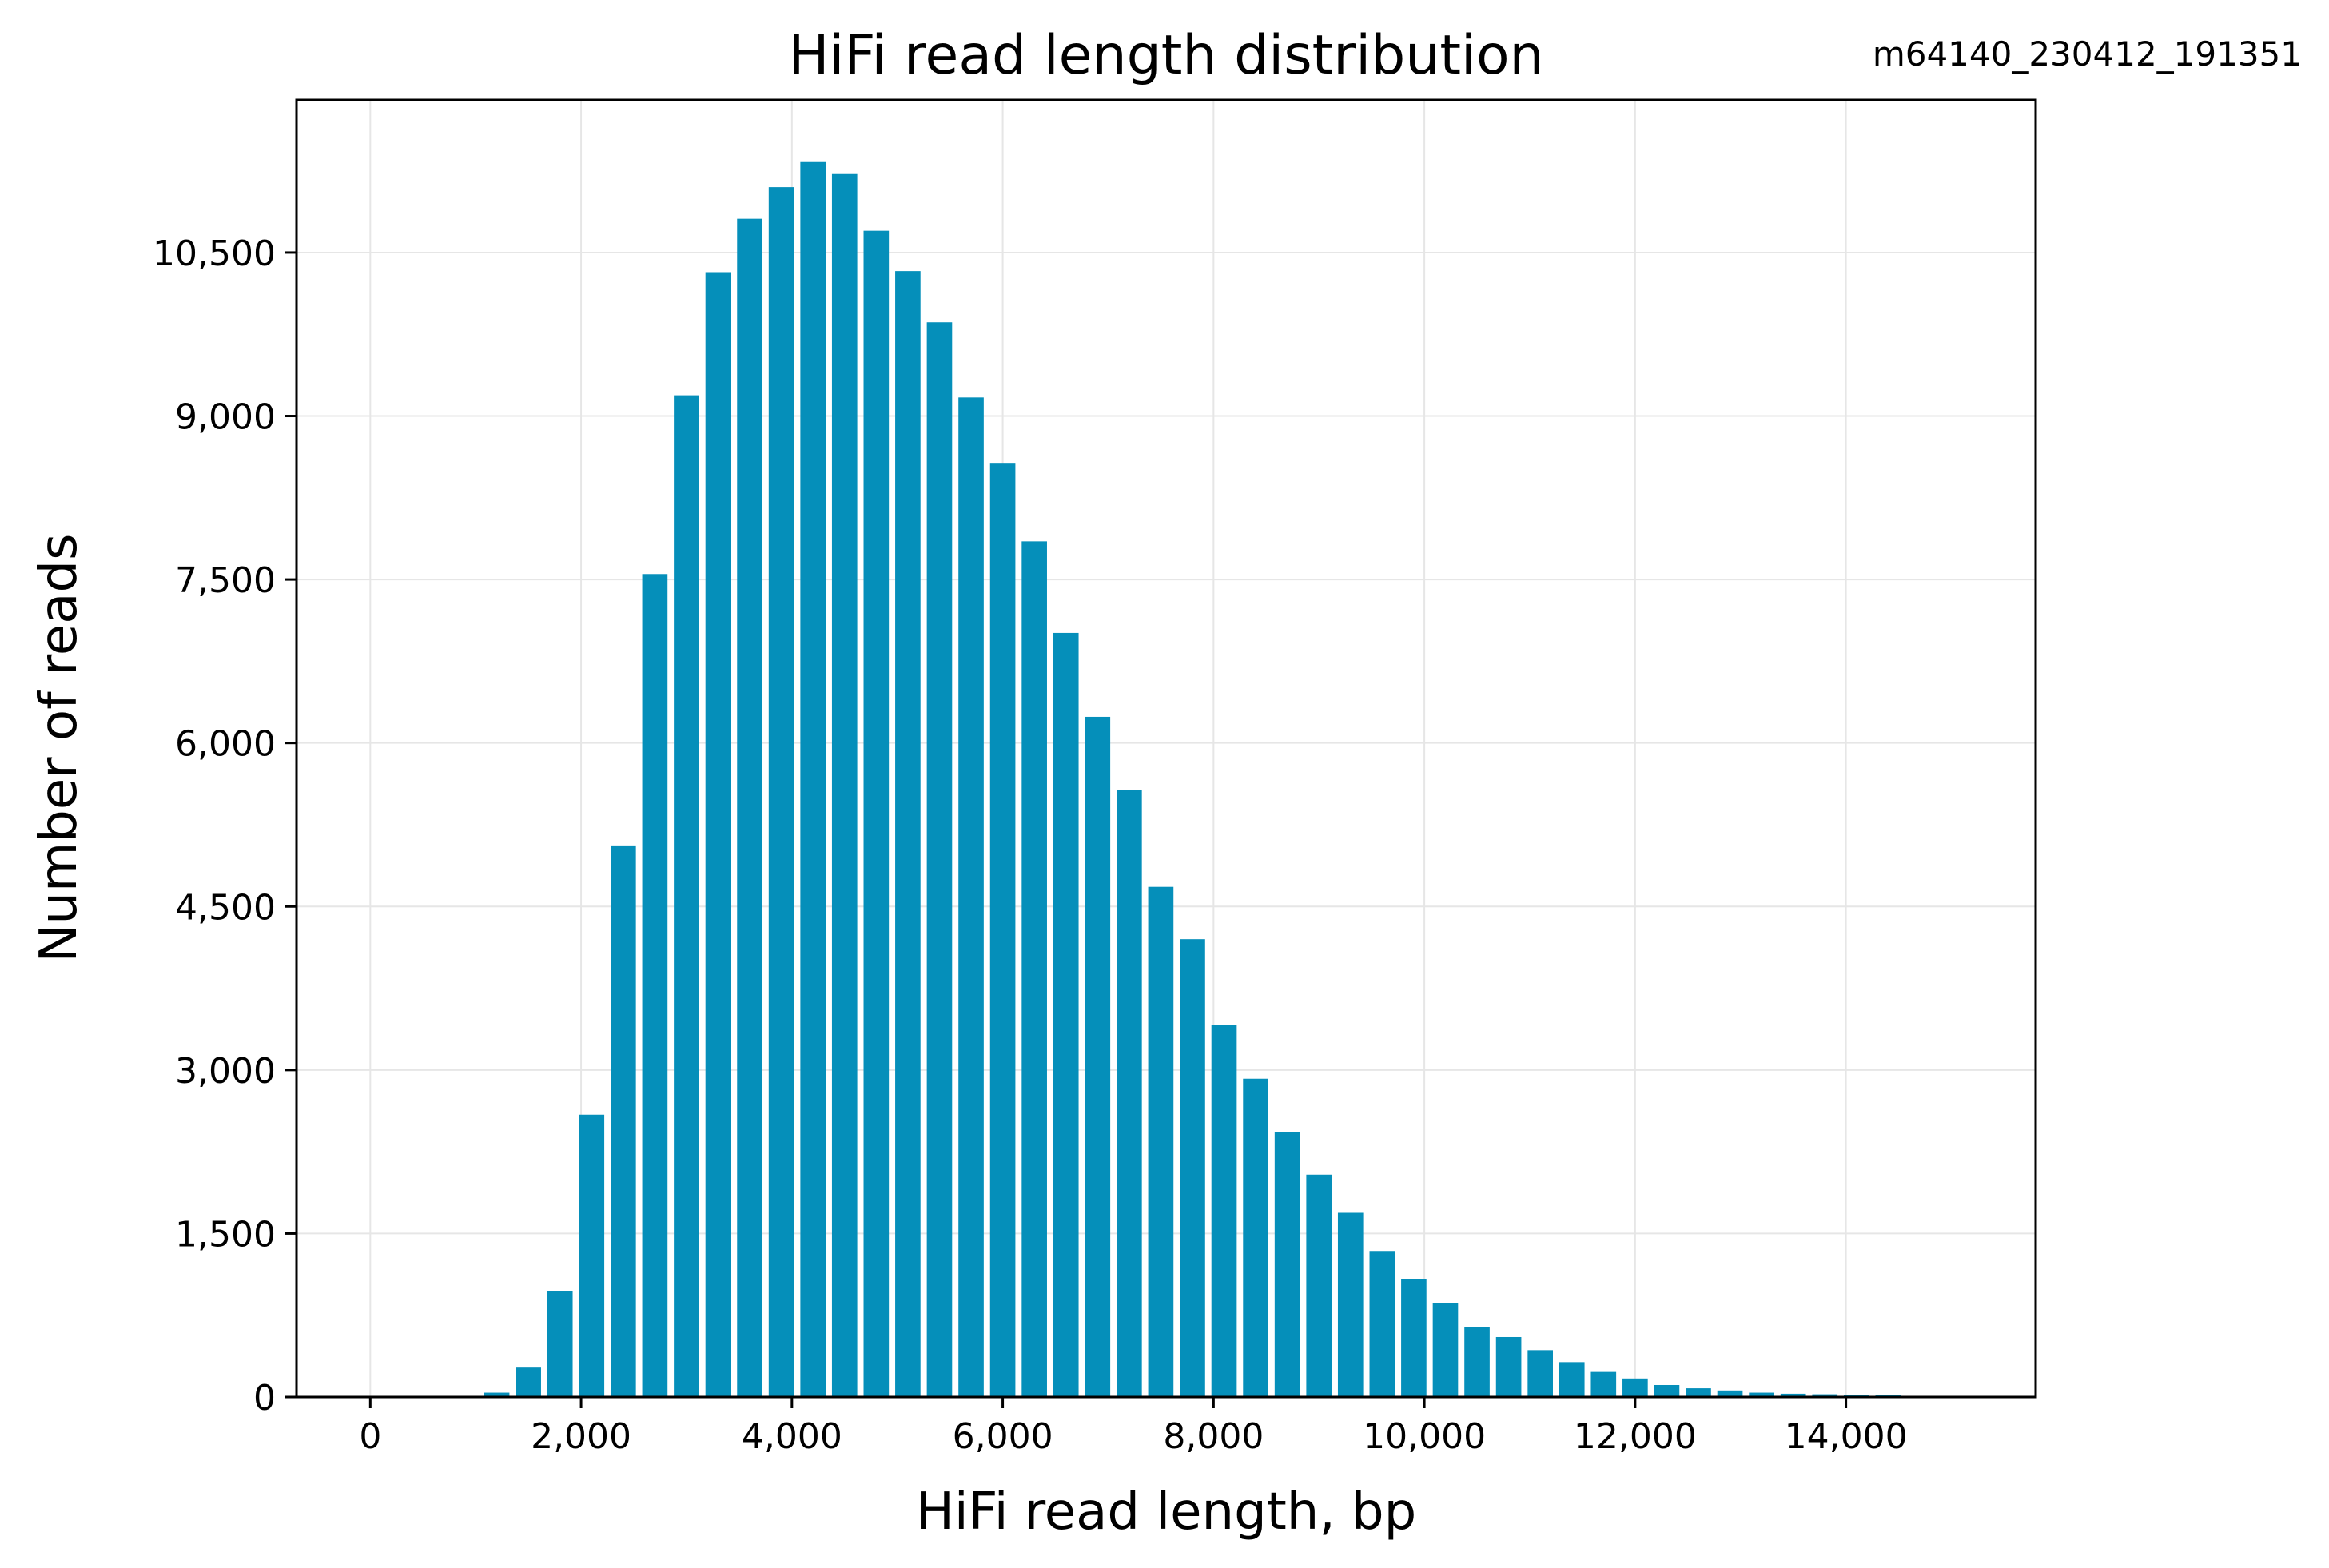  Describe the element at coordinates (226, 1234) in the screenshot. I see `y-tick-label: 1,500` at that location.